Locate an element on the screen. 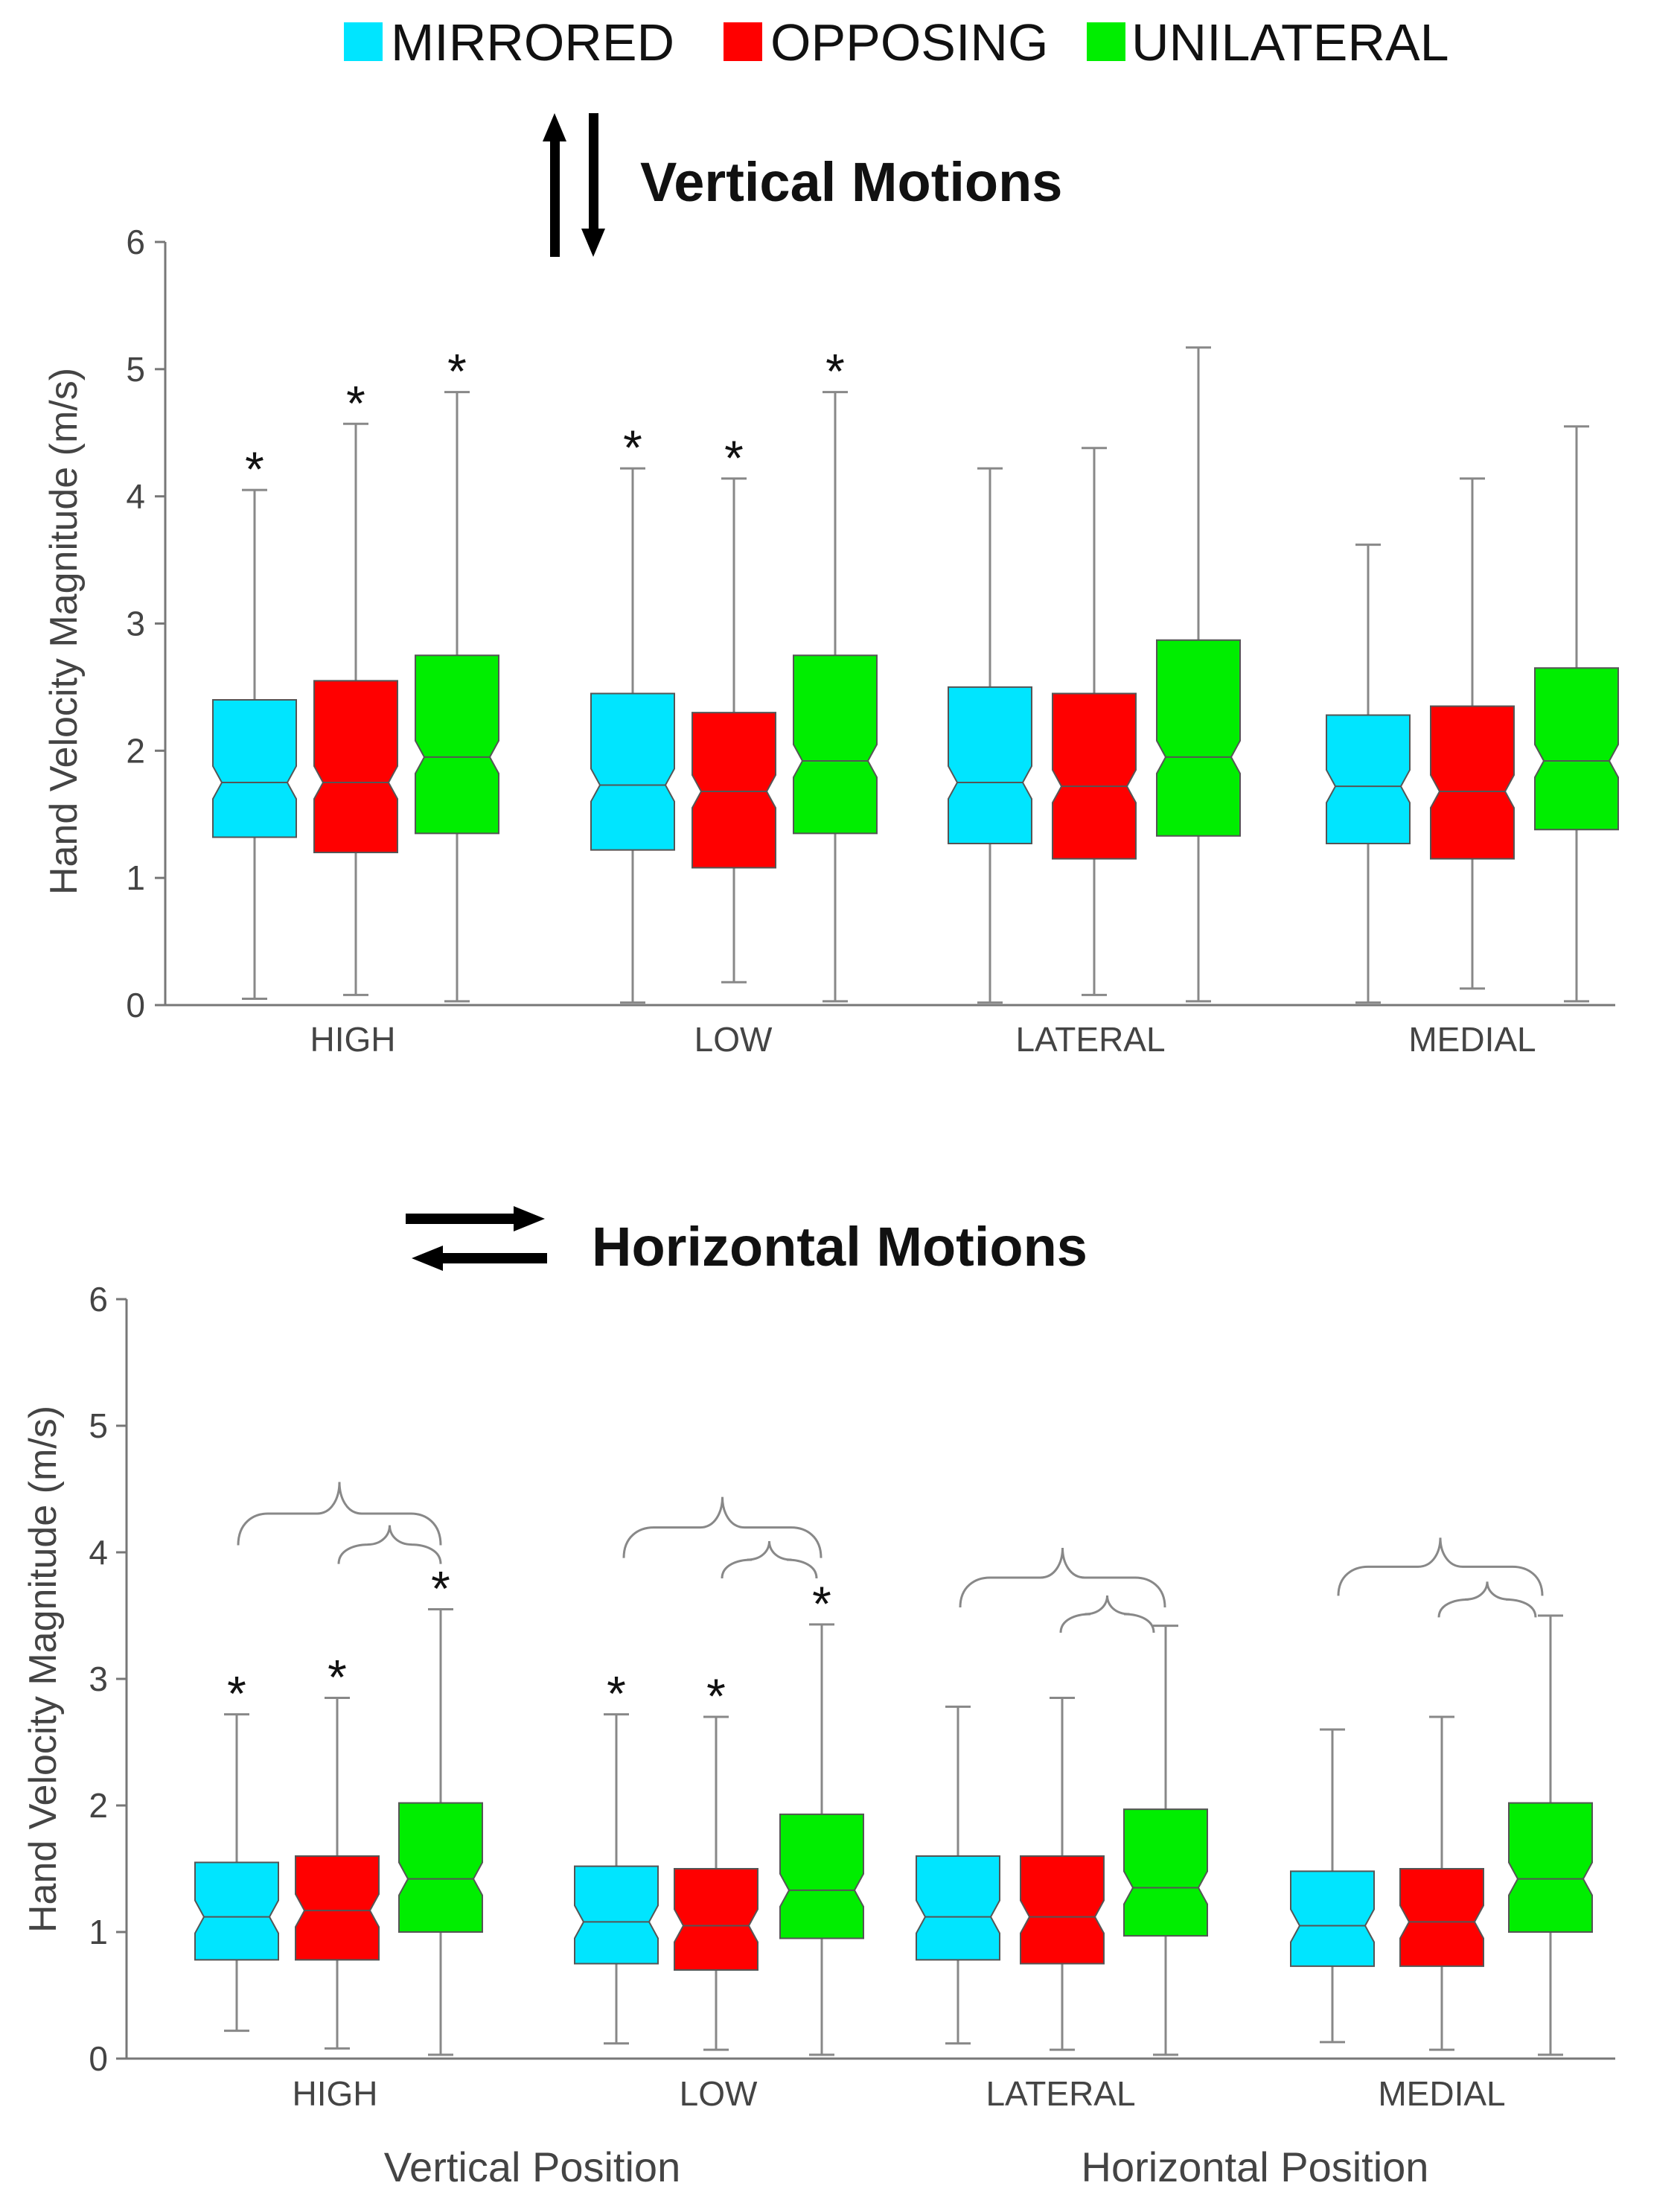 Image resolution: width=1680 pixels, height=2206 pixels. y-axis-label-horizontal: Hand Velocity Magnitude (m/s) is located at coordinates (43, 1669).